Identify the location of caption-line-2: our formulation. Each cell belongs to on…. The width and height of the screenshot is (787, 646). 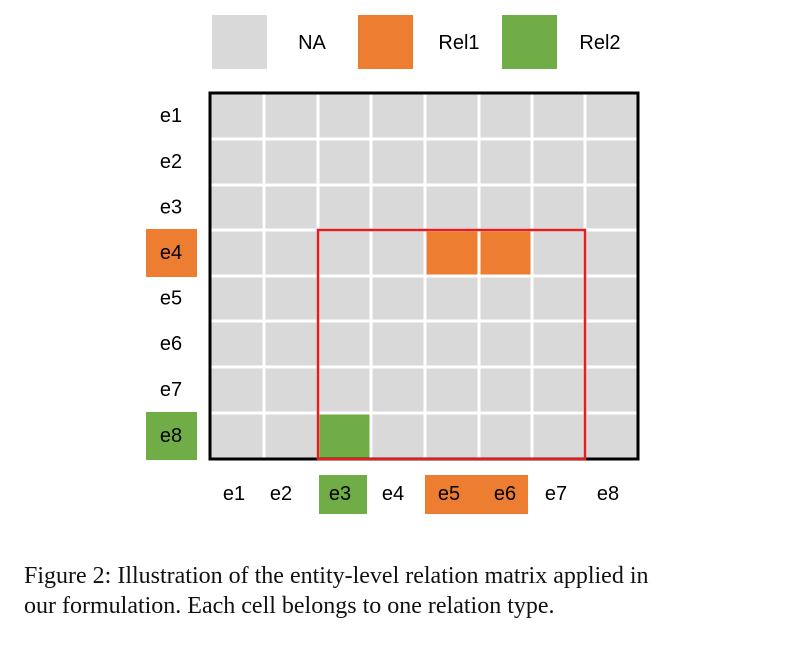
(289, 606).